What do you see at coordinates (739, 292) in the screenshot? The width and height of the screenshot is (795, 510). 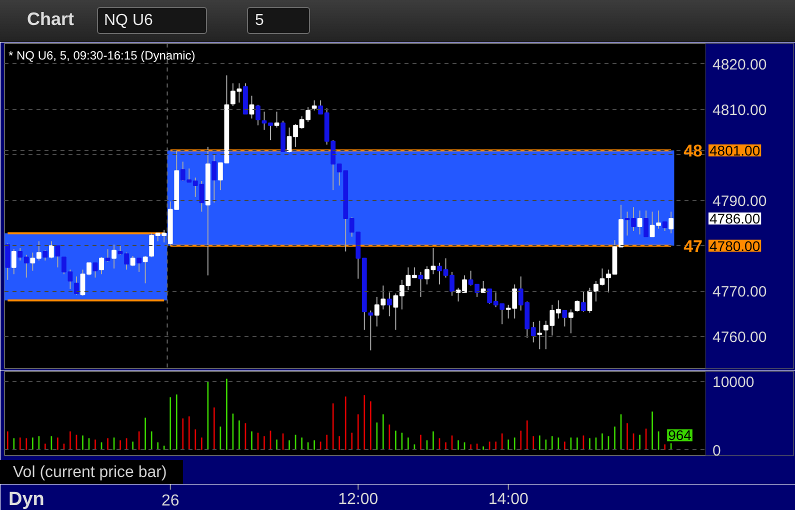 I see `y-tick-label: 4770.00` at bounding box center [739, 292].